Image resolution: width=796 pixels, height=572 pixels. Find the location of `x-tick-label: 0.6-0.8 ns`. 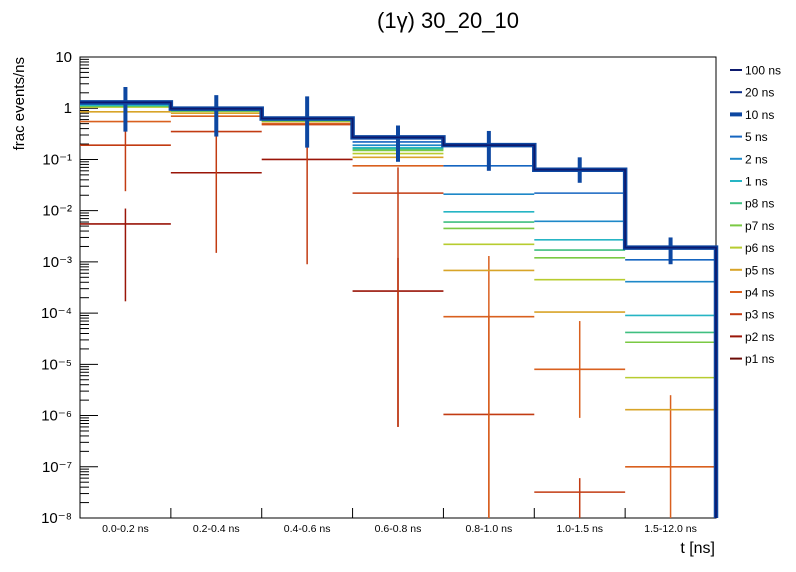

x-tick-label: 0.6-0.8 ns is located at coordinates (398, 529).